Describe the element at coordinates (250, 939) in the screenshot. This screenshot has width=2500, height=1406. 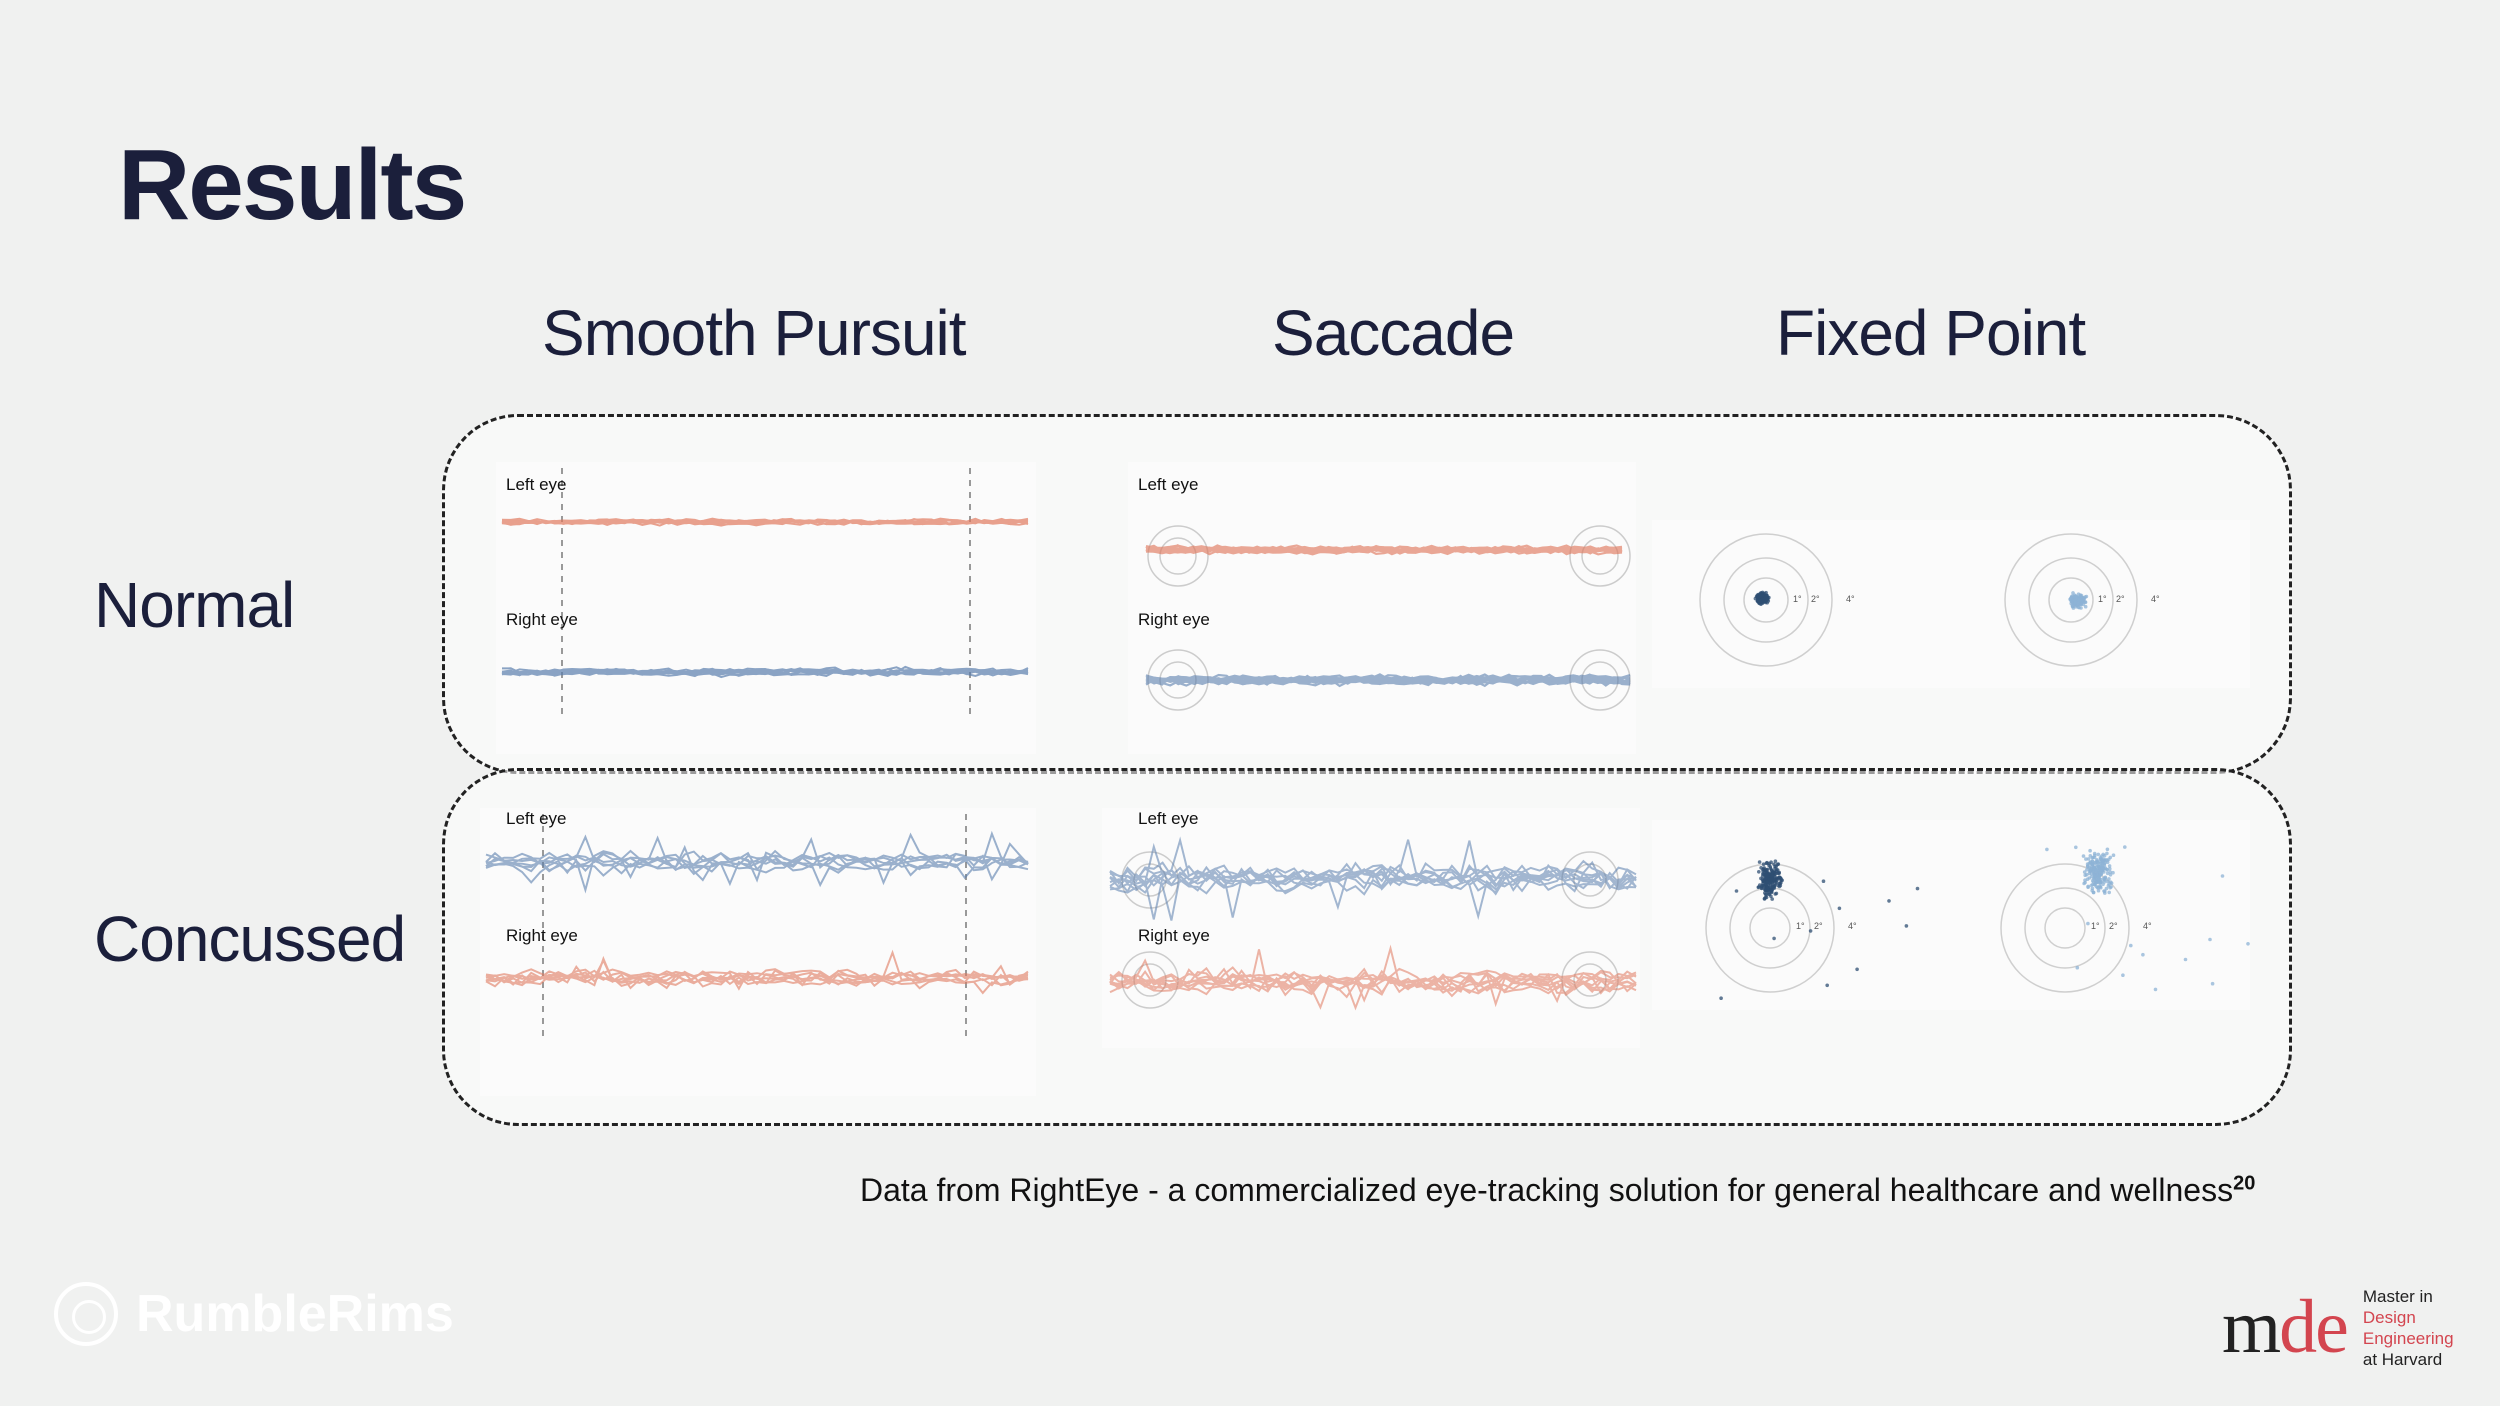
I see `row-heading-concussed: Concussed` at that location.